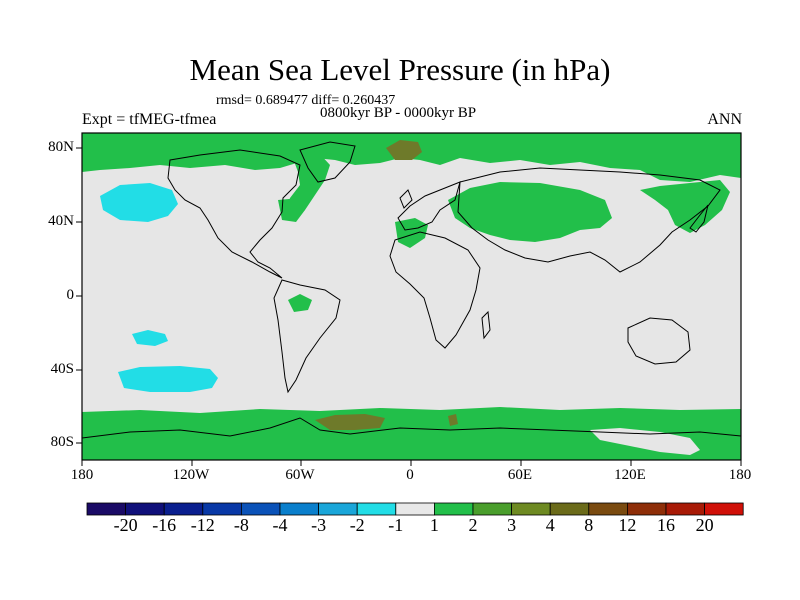 The image size is (800, 600). Describe the element at coordinates (398, 113) in the screenshot. I see `period-line: 0800kyr BP - 0000kyr BP` at that location.